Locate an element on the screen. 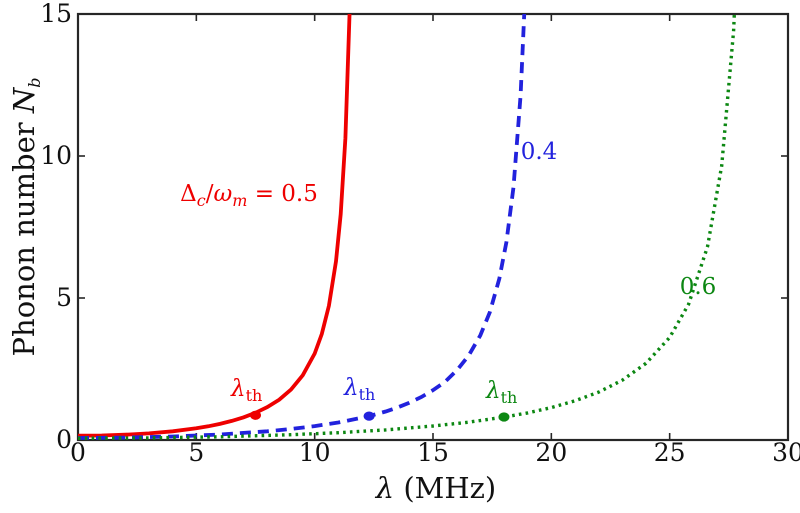  x-tick-label: 5 is located at coordinates (196, 452).